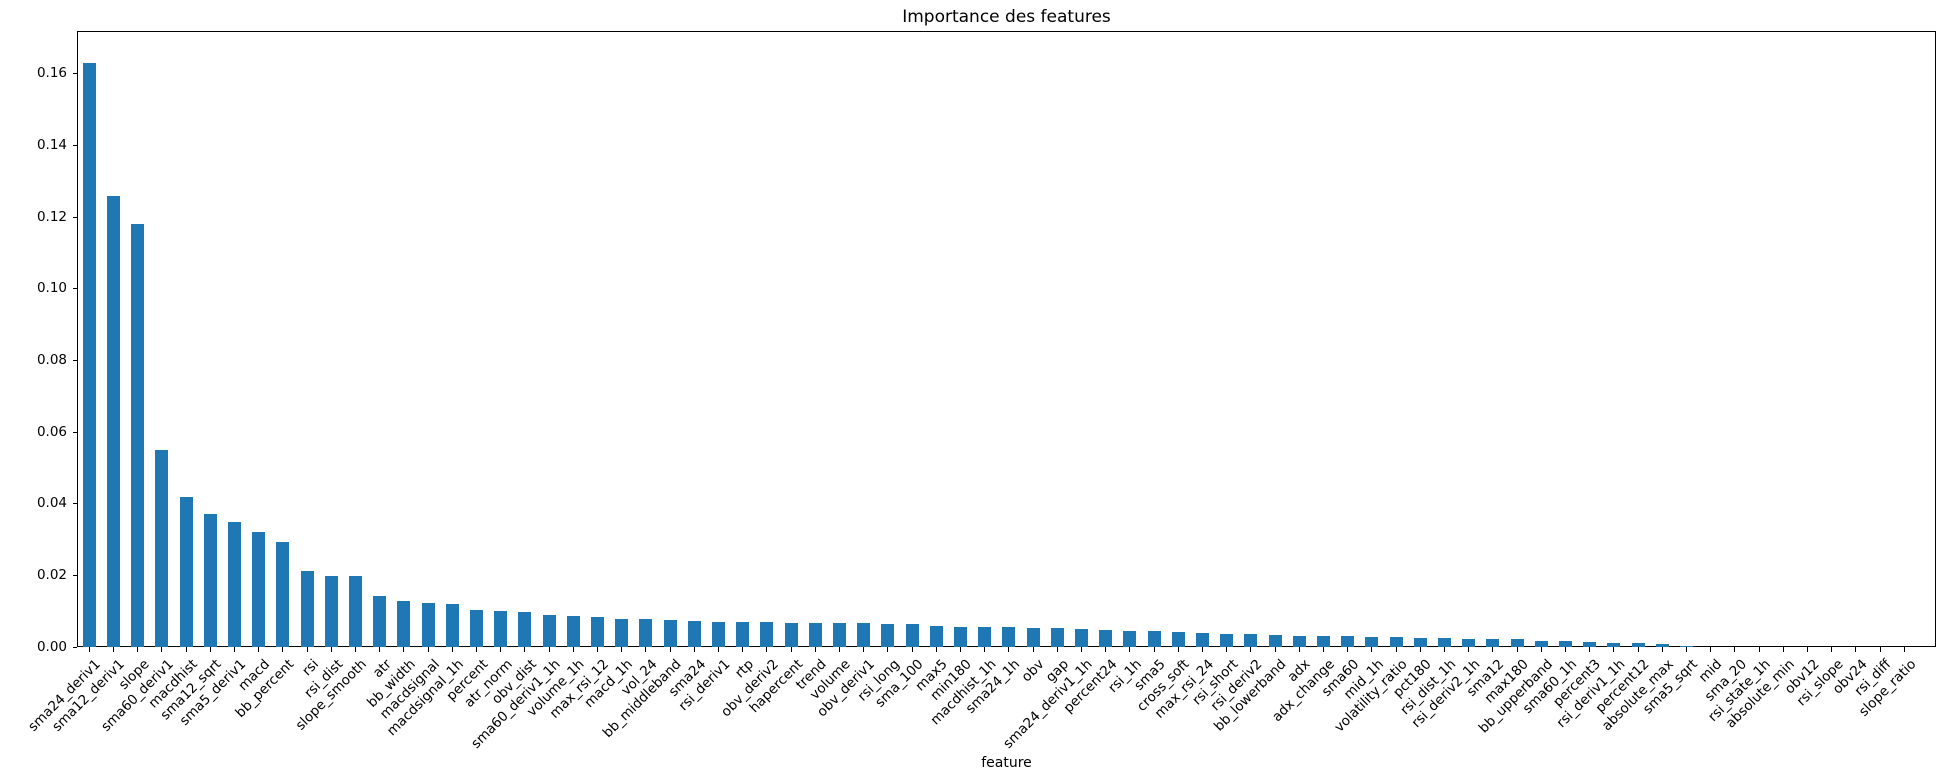 Image resolution: width=1946 pixels, height=784 pixels. I want to click on bar-rsi_long, so click(888, 635).